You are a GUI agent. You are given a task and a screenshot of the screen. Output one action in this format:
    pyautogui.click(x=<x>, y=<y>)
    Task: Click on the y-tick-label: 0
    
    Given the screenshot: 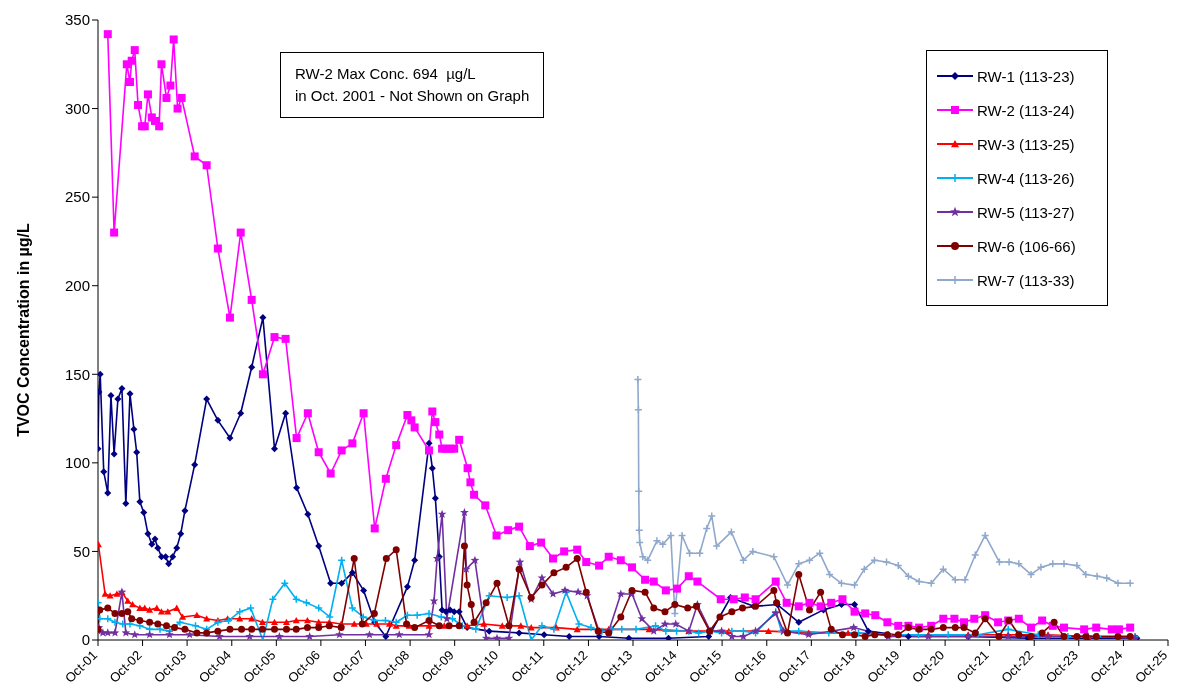 What is the action you would take?
    pyautogui.click(x=85, y=640)
    